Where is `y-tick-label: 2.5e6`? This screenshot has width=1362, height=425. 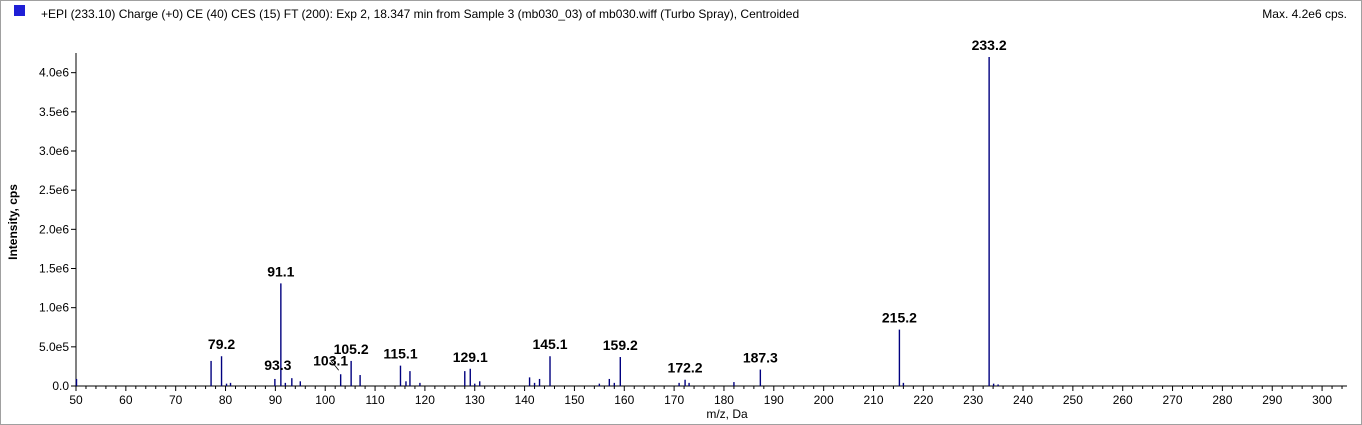 y-tick-label: 2.5e6 is located at coordinates (54, 190).